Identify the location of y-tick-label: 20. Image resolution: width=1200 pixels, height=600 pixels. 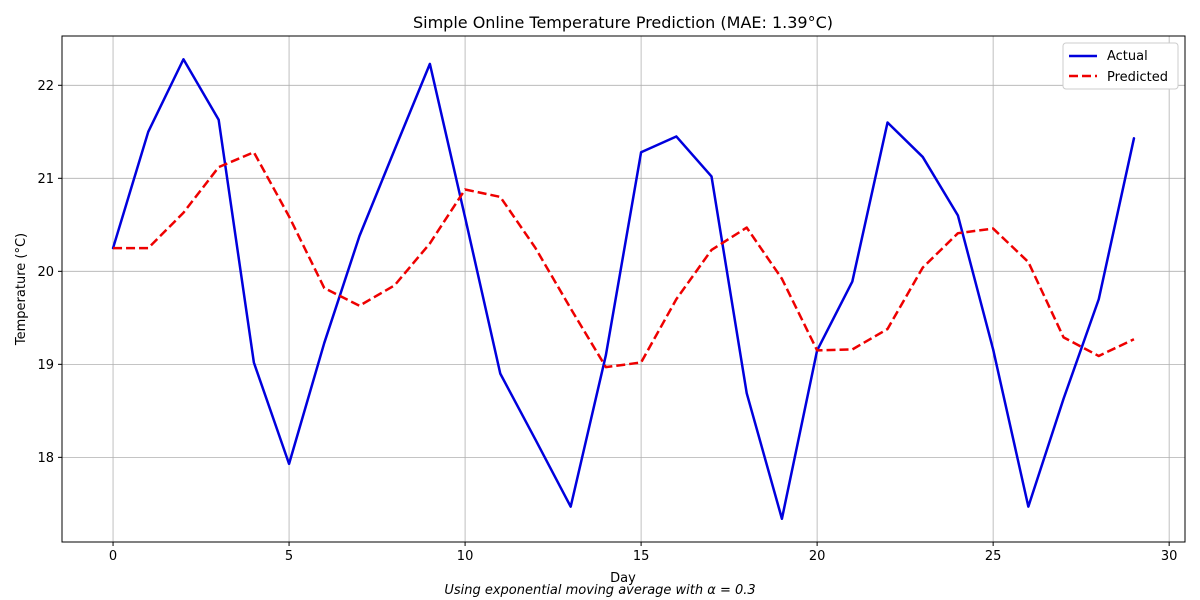
(45, 272).